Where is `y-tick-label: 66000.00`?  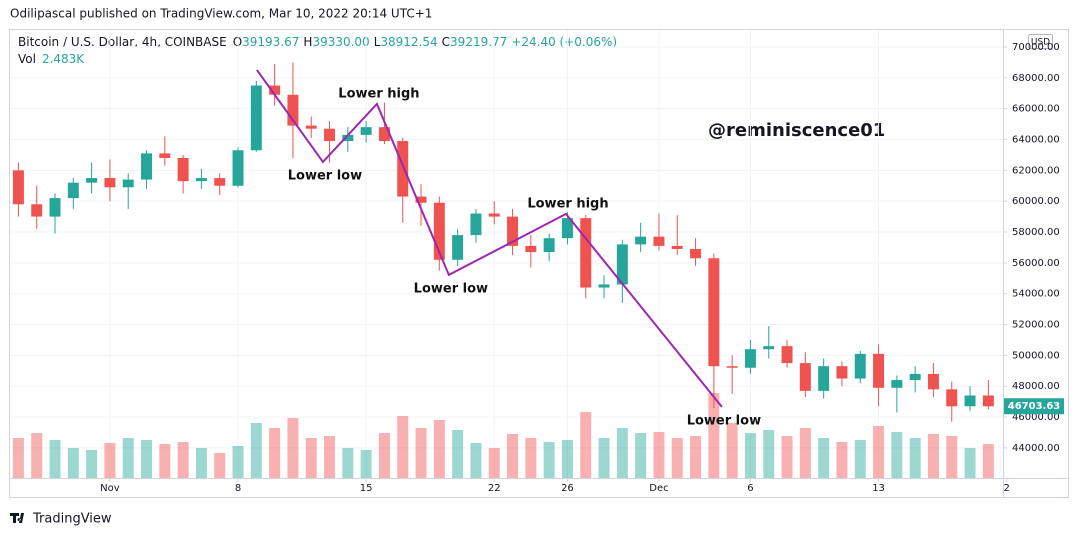 y-tick-label: 66000.00 is located at coordinates (1036, 109).